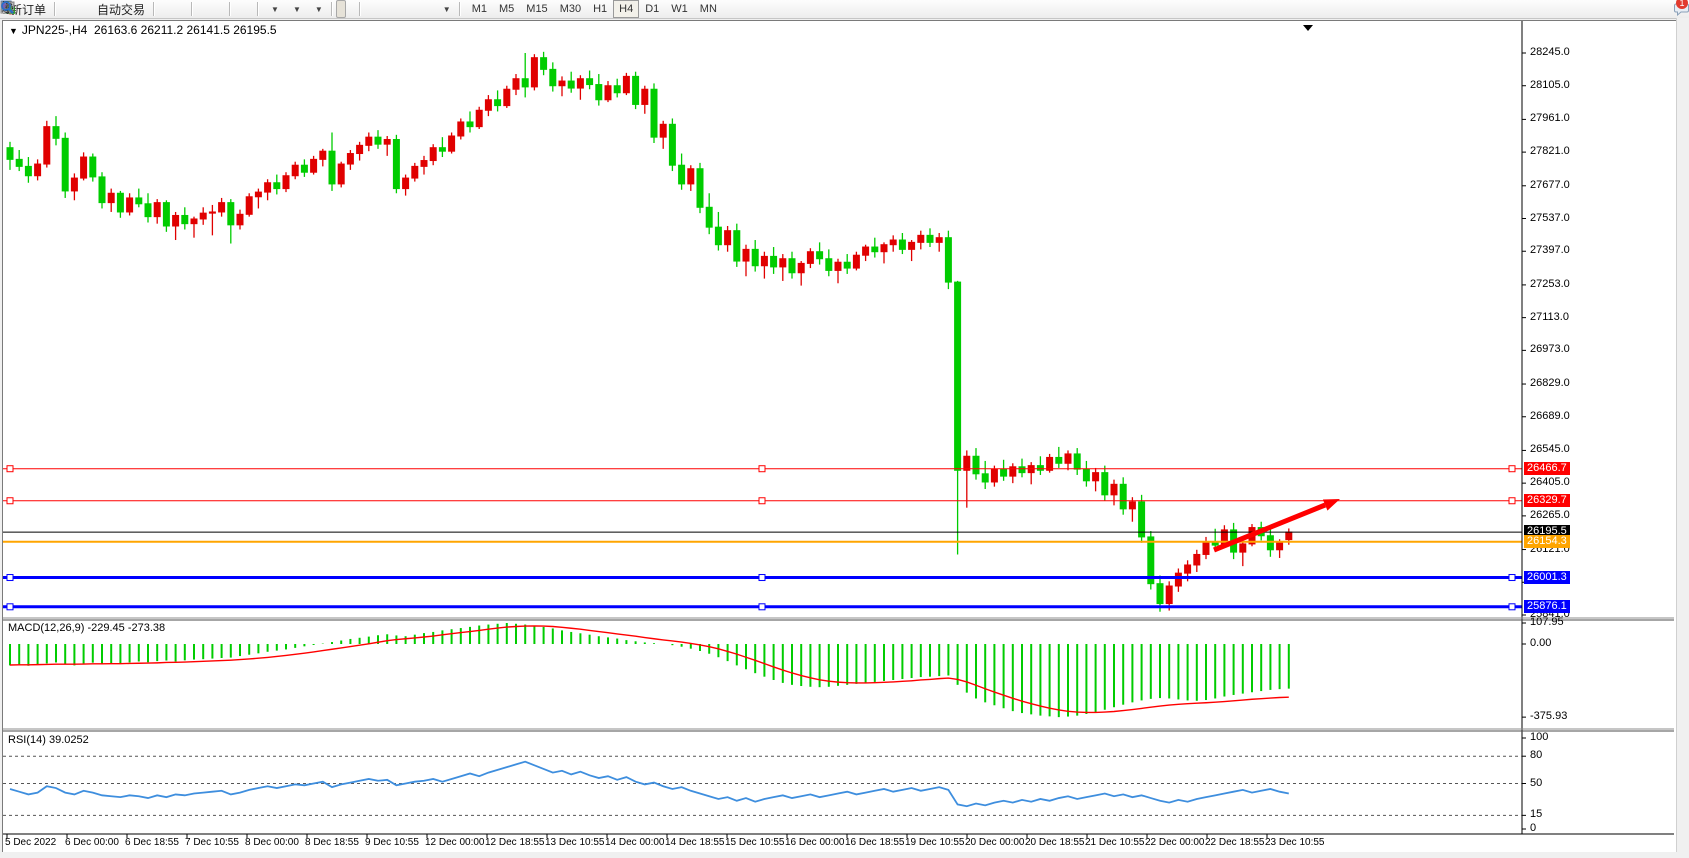 The image size is (1689, 858). What do you see at coordinates (649, 784) in the screenshot?
I see `rsi-line` at bounding box center [649, 784].